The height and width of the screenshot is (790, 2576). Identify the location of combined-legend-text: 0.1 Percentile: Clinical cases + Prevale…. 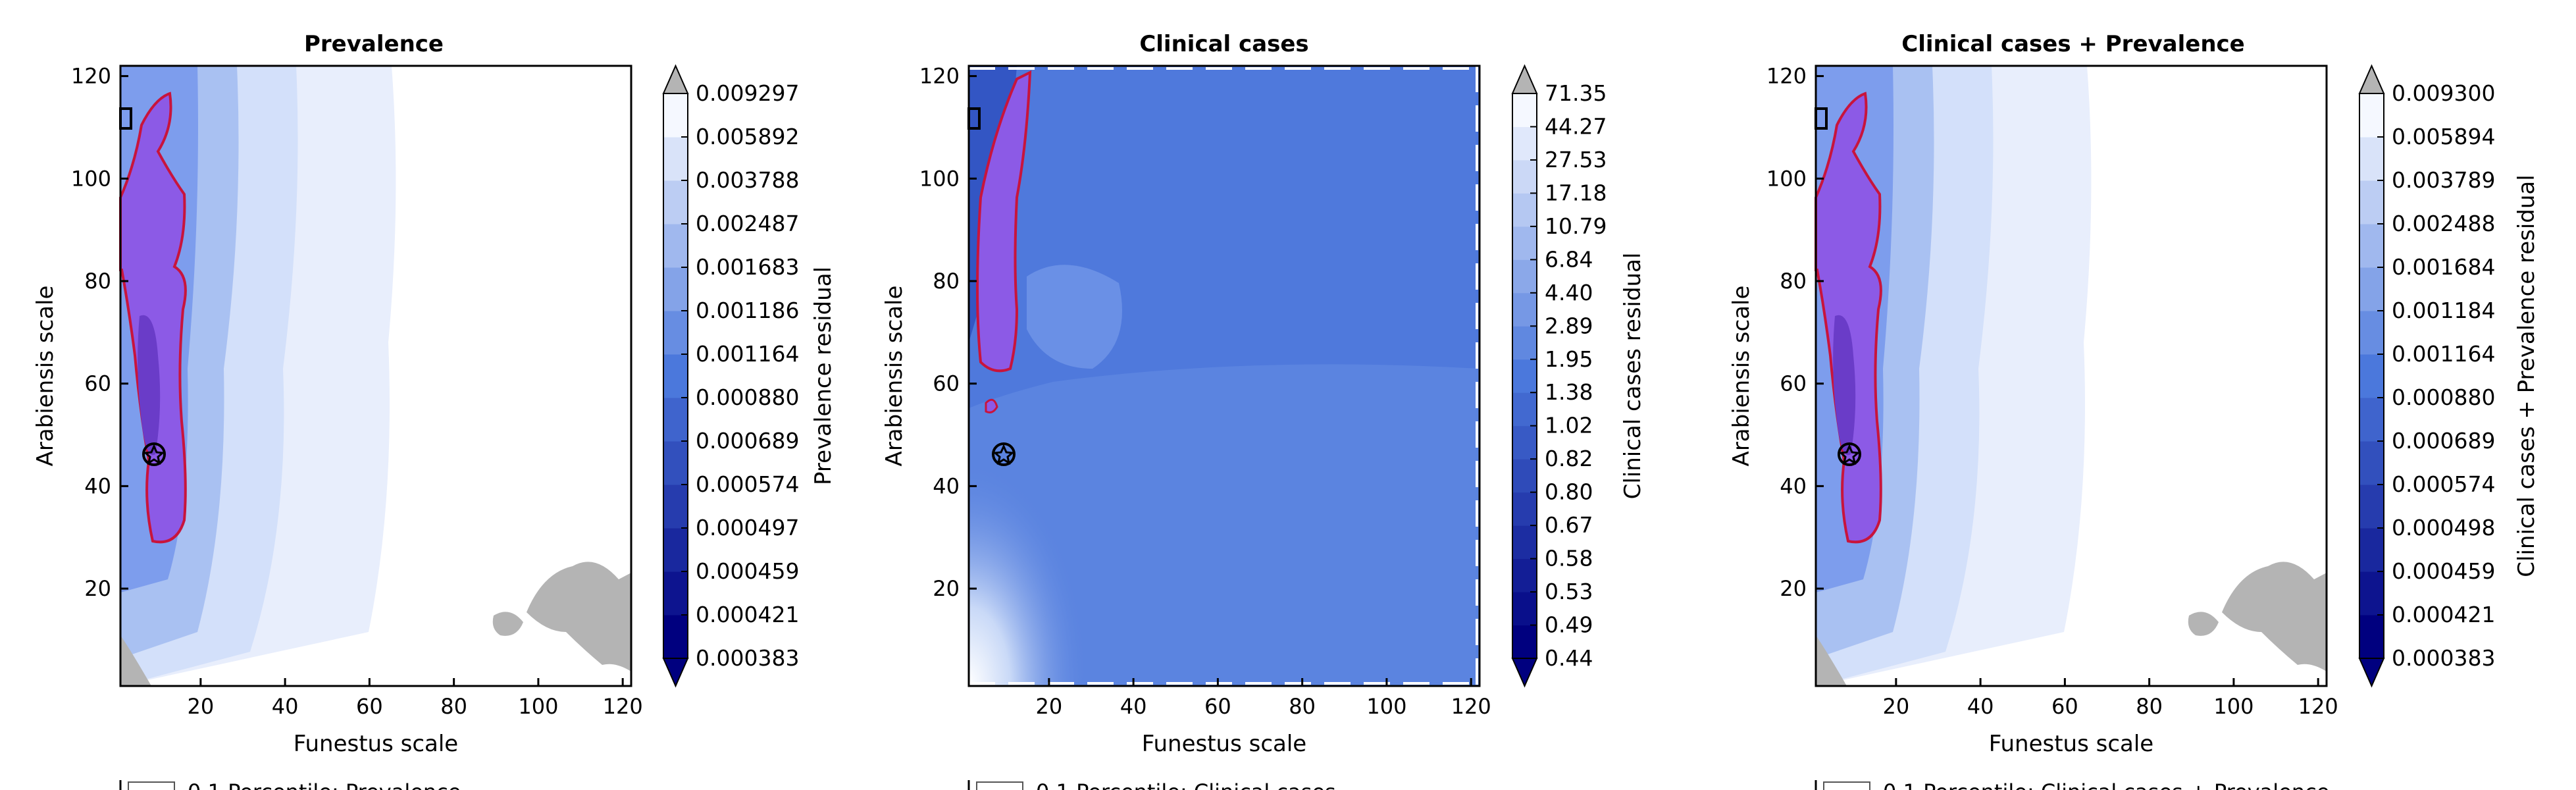
(2106, 785).